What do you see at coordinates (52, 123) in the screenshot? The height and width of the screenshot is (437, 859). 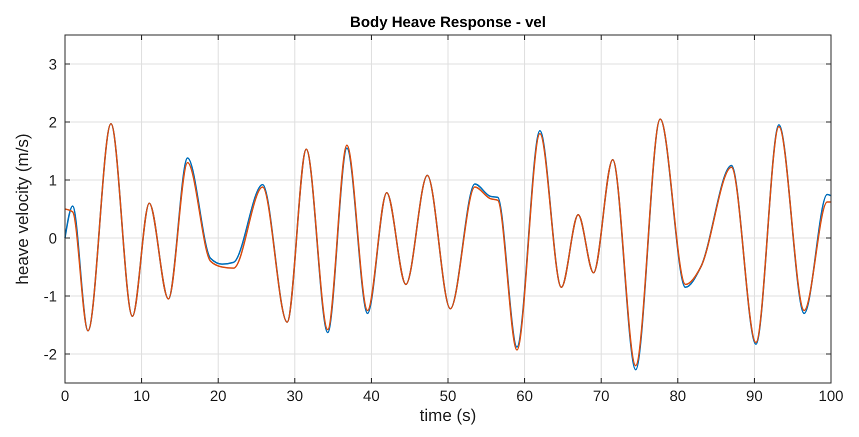 I see `y-tick-label: 2` at bounding box center [52, 123].